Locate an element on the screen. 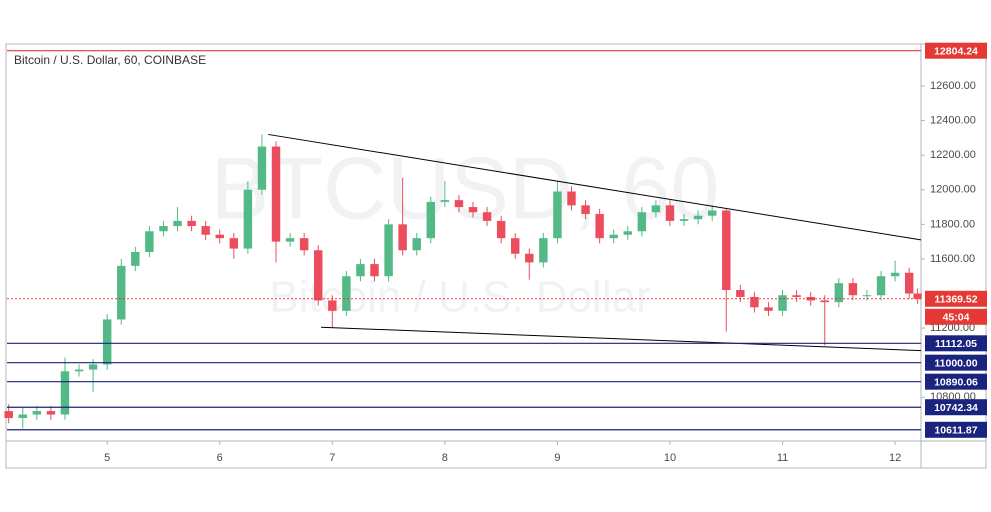  x-tick-label: 11 is located at coordinates (782, 458).